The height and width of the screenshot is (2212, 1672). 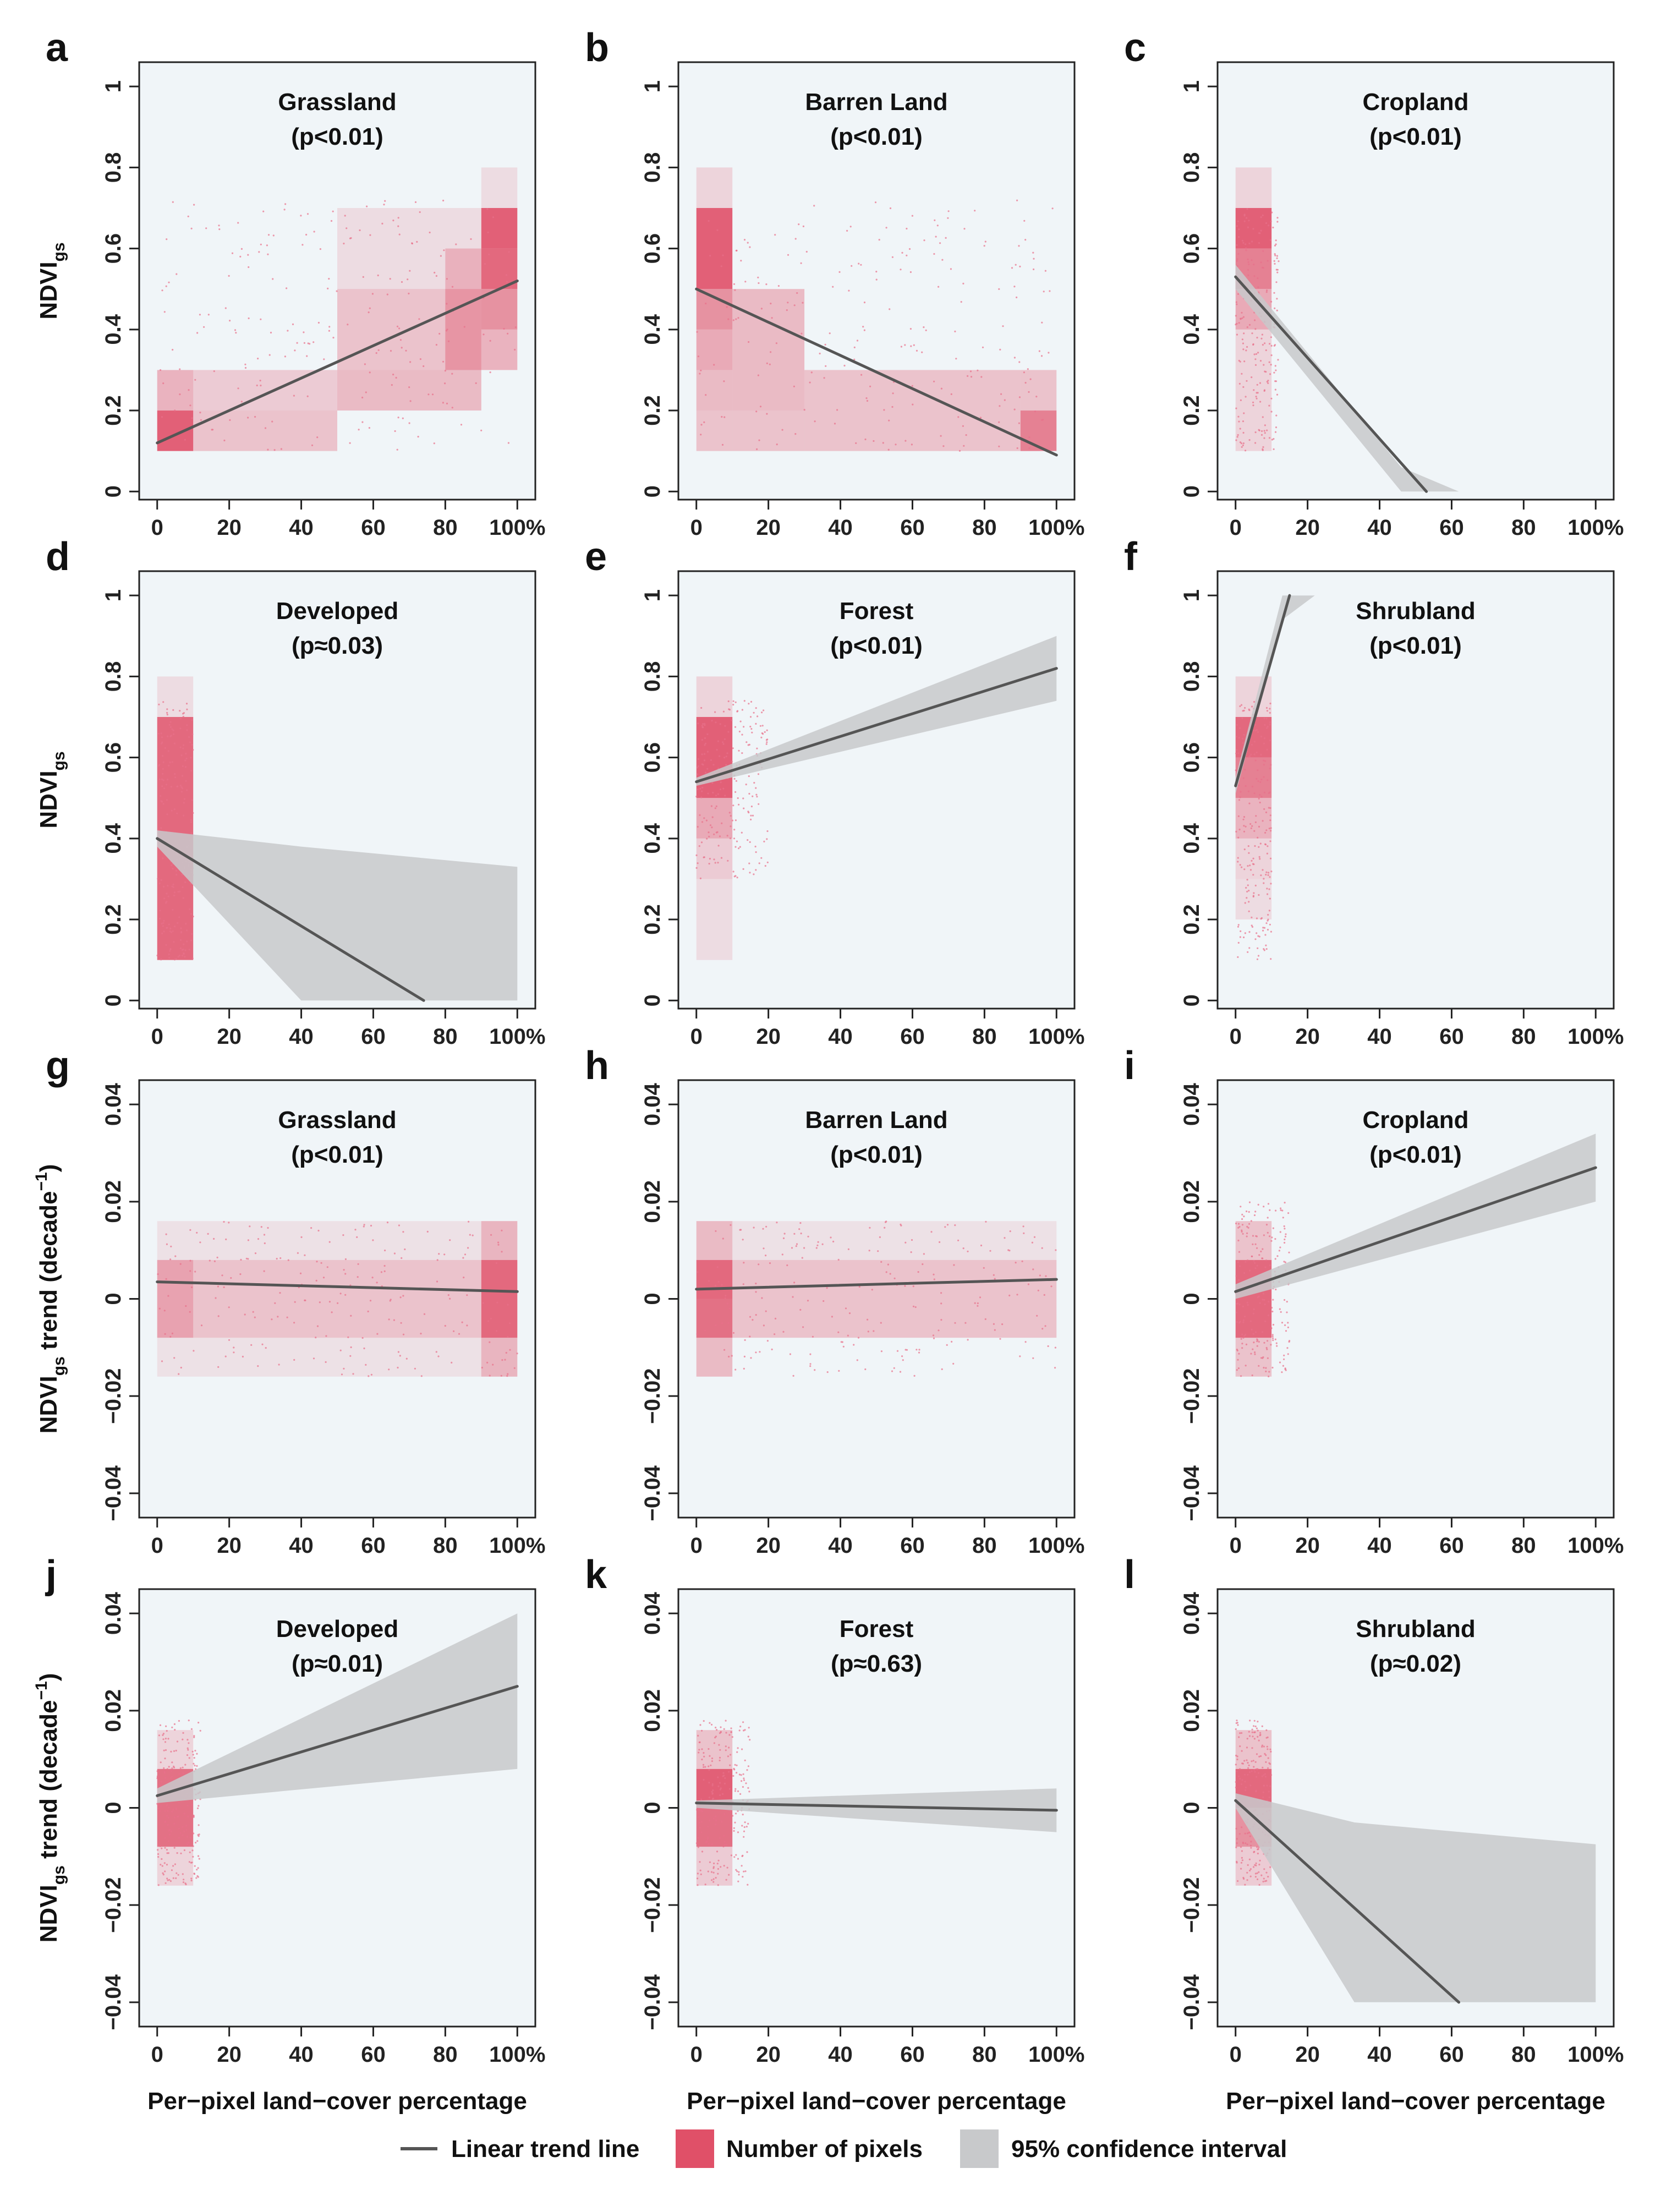 I want to click on x-tick-label: 0, so click(x=157, y=2055).